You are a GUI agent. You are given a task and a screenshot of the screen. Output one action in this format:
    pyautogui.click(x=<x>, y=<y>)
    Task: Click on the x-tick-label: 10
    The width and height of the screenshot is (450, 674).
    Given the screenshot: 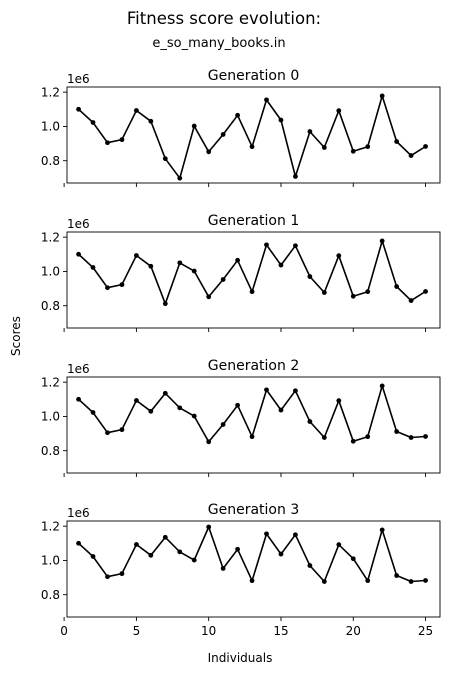 What is the action you would take?
    pyautogui.click(x=208, y=631)
    